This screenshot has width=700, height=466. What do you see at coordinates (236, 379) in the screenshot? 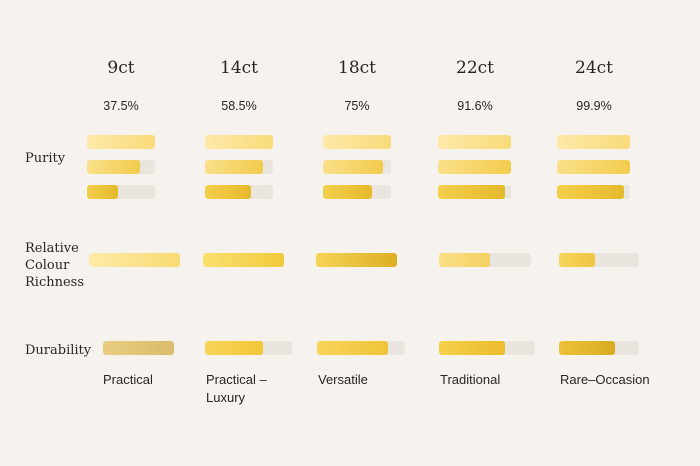
I see `usage-line1: Practical –` at bounding box center [236, 379].